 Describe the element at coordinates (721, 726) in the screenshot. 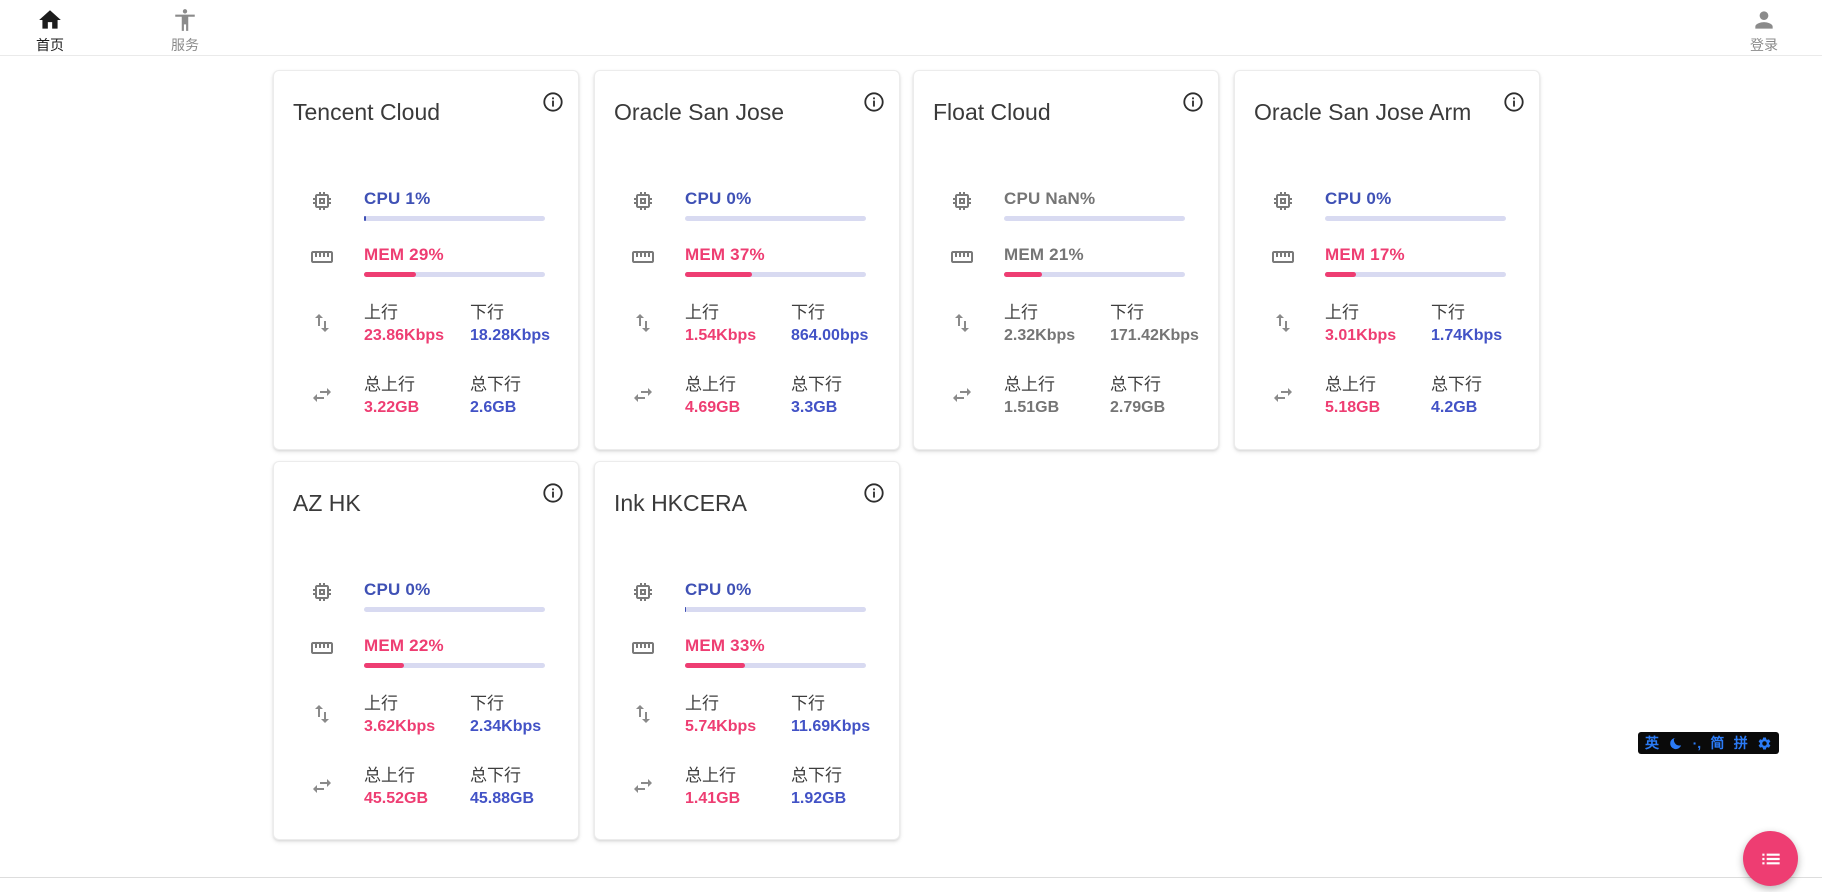

I see `upload-speed: 5.74Kbps` at that location.